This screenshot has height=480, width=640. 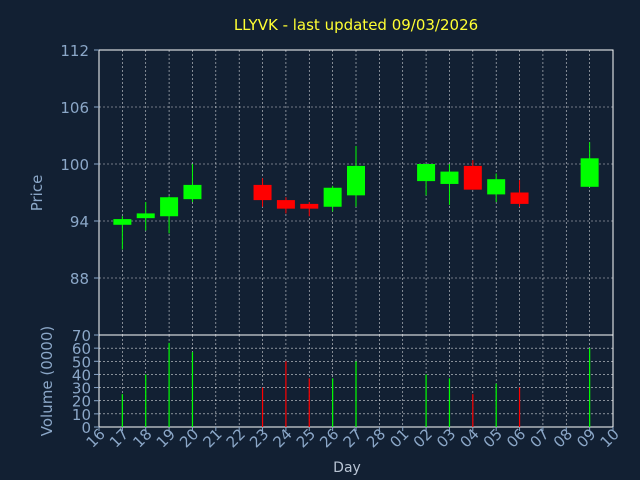 What do you see at coordinates (74, 108) in the screenshot?
I see `price-tick-label: 106` at bounding box center [74, 108].